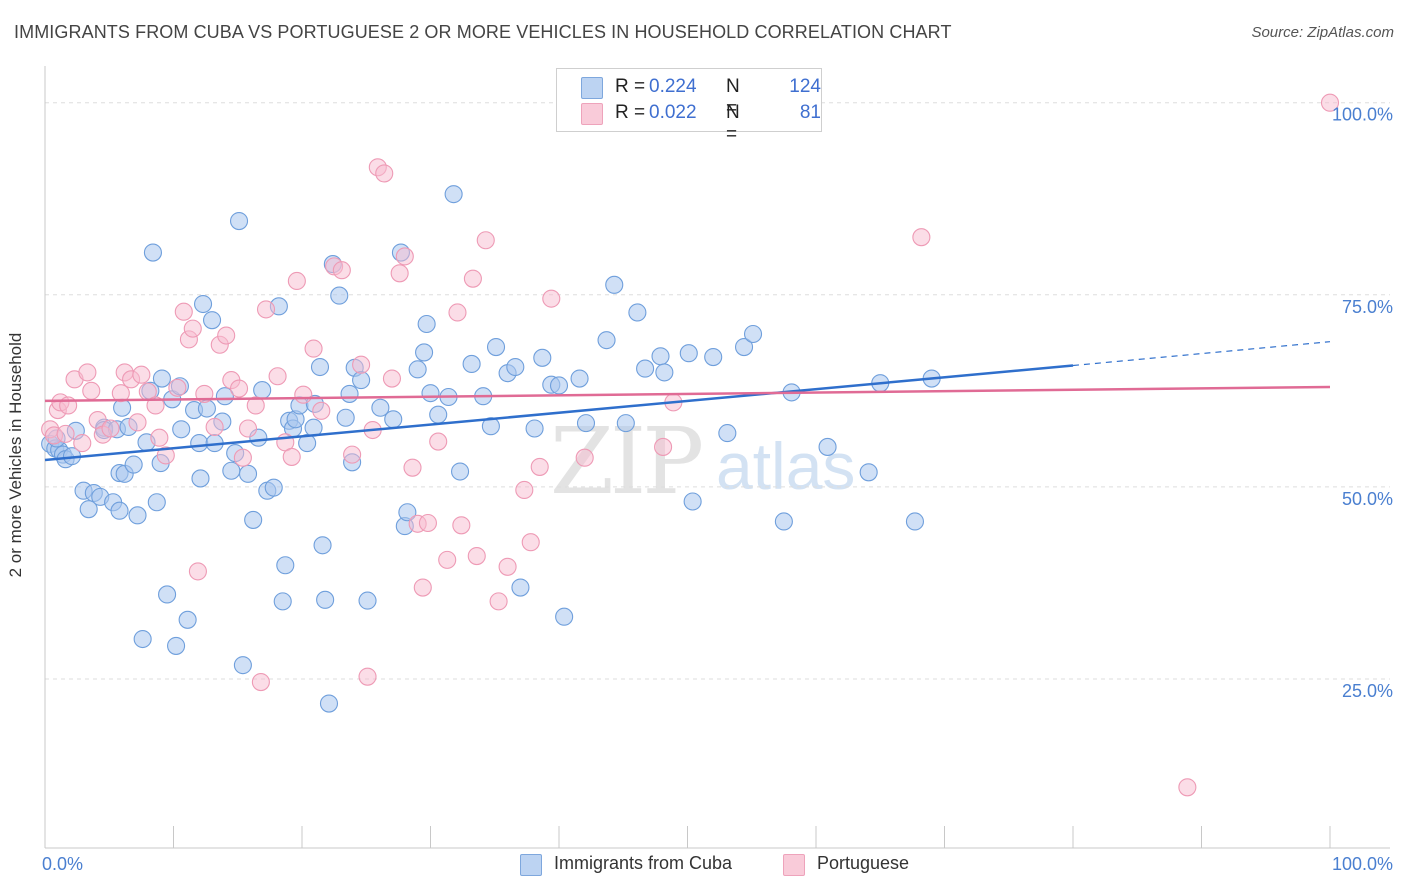 The width and height of the screenshot is (1406, 892). Describe the element at coordinates (673, 112) in the screenshot. I see `legend-r-value: 0.022` at that location.